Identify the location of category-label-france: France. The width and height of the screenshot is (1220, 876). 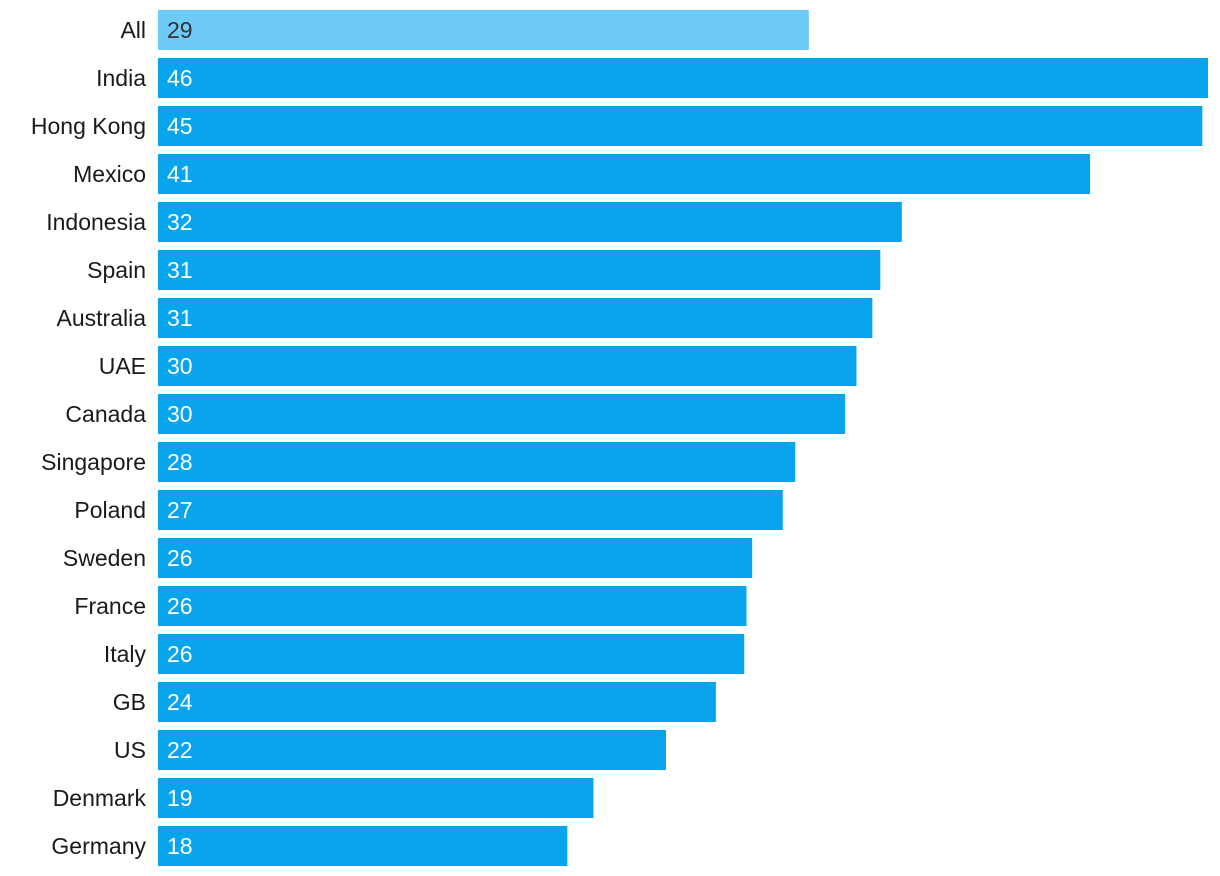
(110, 606).